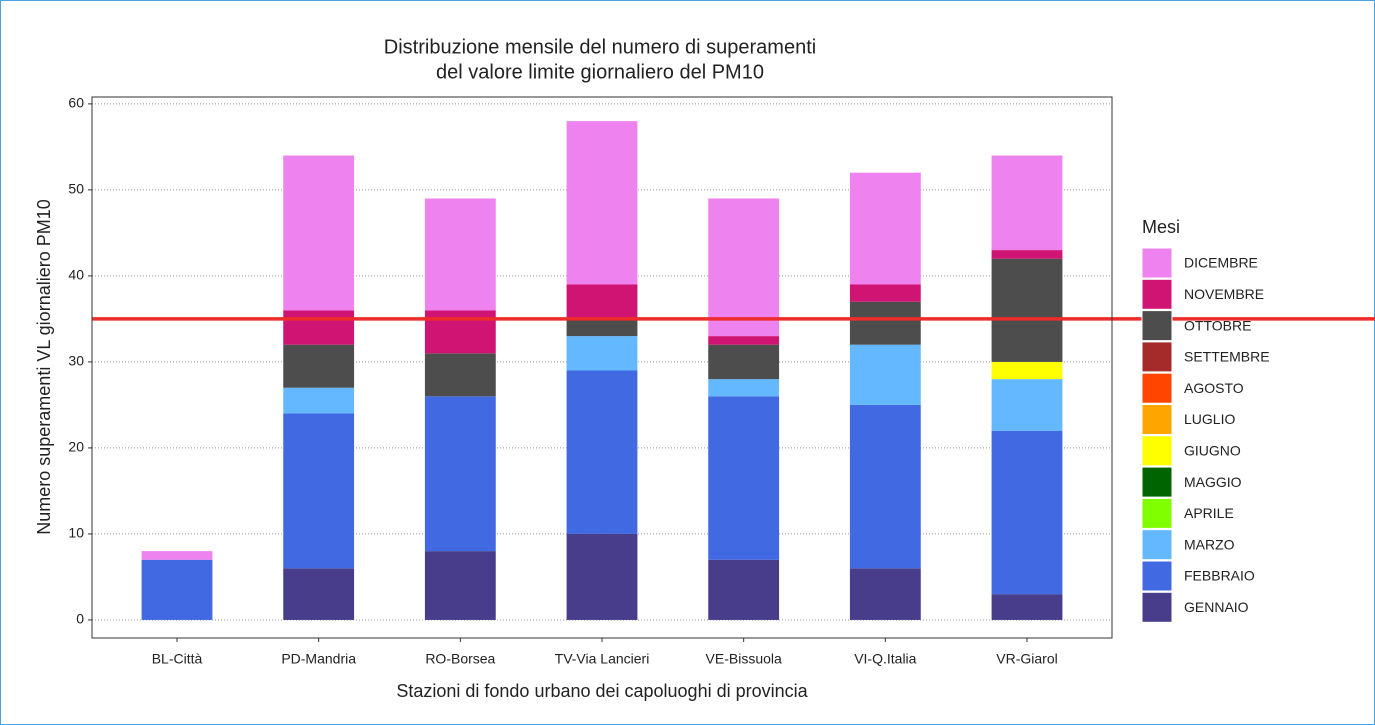 The height and width of the screenshot is (725, 1375). What do you see at coordinates (76, 103) in the screenshot?
I see `y-tick-label: 60` at bounding box center [76, 103].